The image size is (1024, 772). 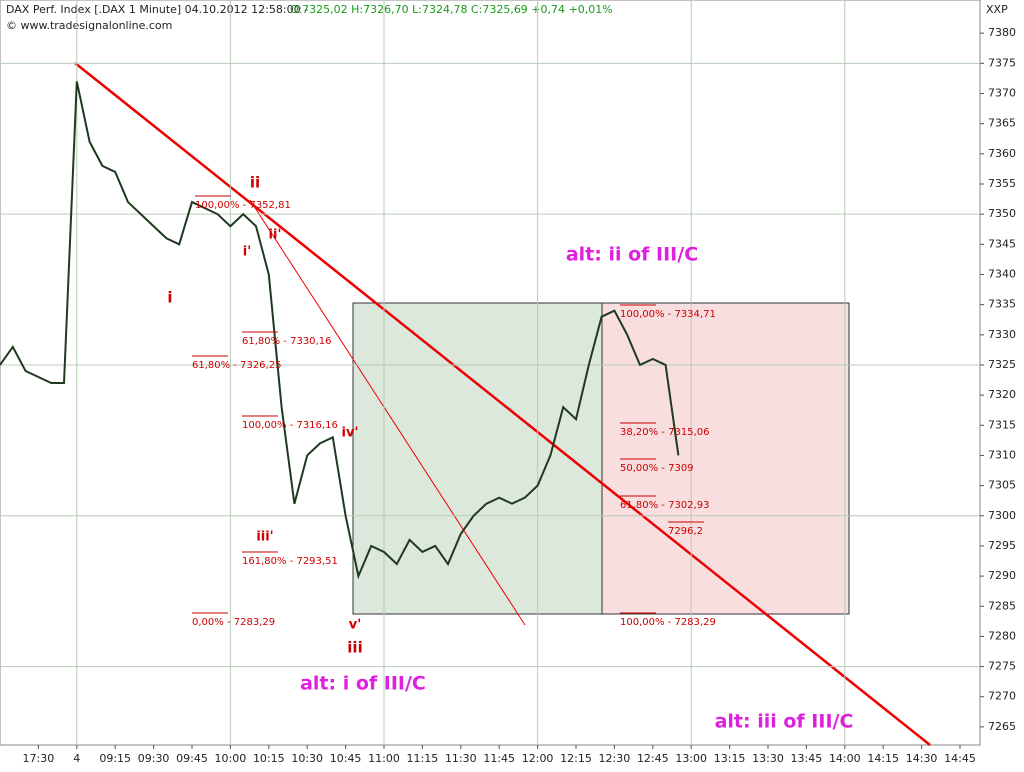 I want to click on wave-label: ii', so click(x=275, y=235).